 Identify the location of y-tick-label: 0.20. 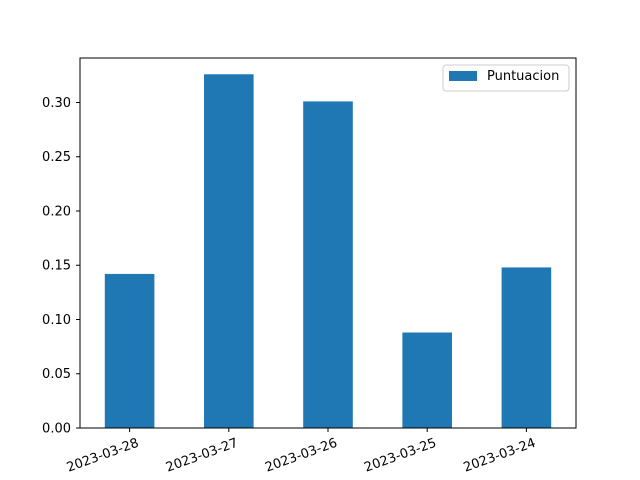
(56, 211).